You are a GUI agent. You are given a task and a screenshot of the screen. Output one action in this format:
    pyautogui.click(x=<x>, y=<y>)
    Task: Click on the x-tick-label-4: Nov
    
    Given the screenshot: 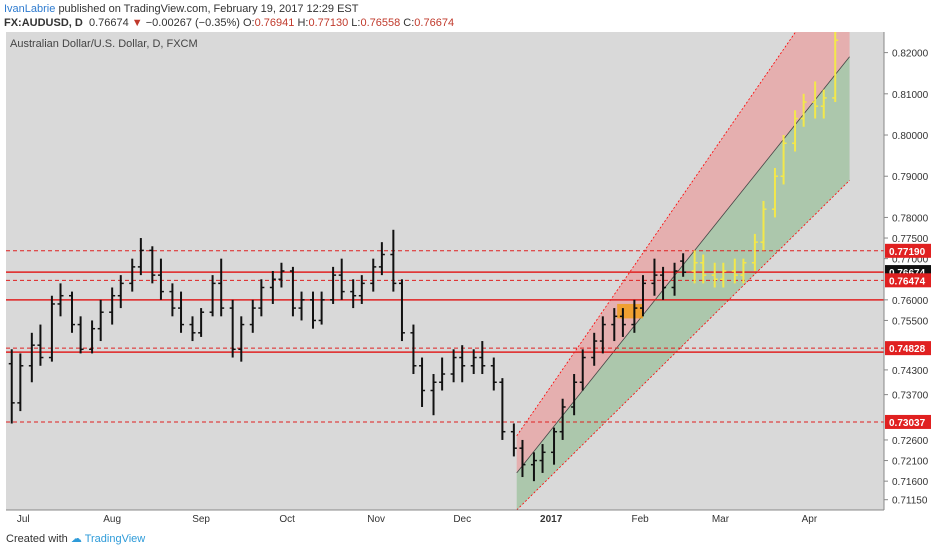 What is the action you would take?
    pyautogui.click(x=376, y=519)
    